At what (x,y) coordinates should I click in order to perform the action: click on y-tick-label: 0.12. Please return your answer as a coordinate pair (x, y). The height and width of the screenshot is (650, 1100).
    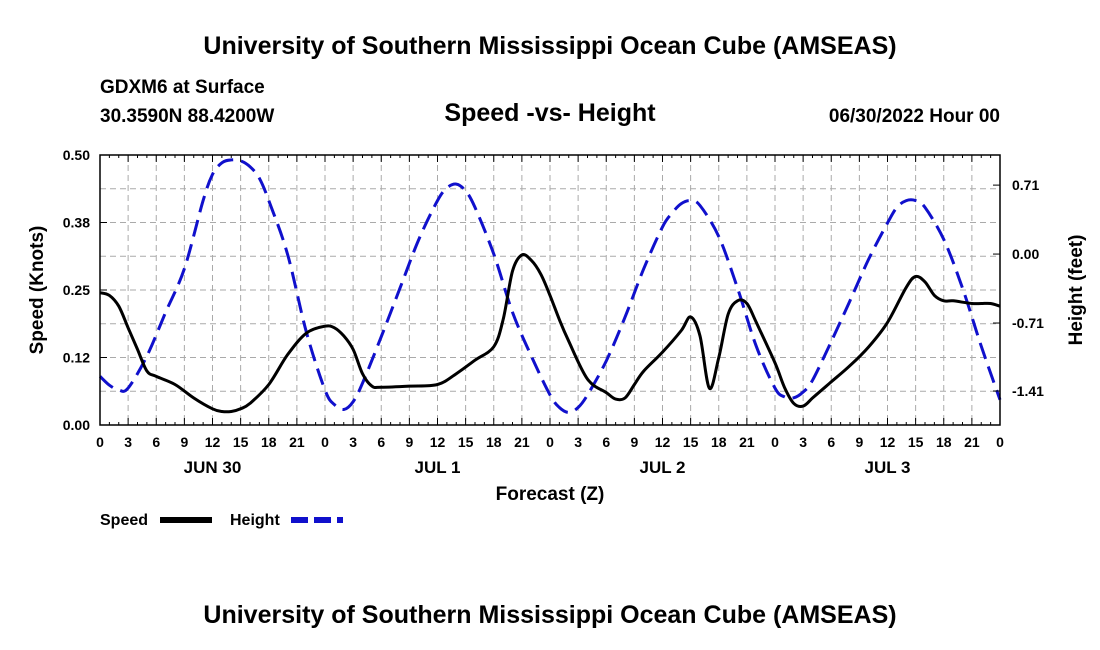
    Looking at the image, I should click on (76, 358).